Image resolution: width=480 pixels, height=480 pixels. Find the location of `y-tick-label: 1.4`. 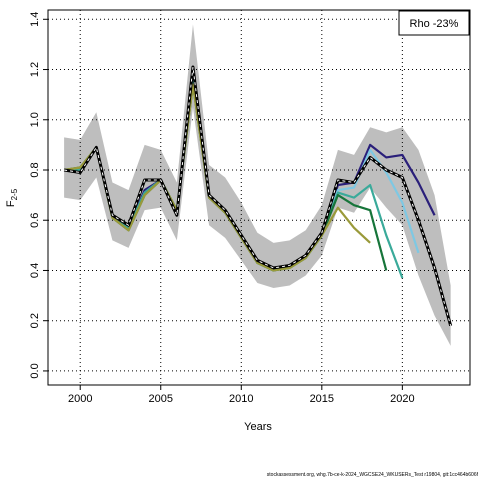

y-tick-label: 1.4 is located at coordinates (35, 19).